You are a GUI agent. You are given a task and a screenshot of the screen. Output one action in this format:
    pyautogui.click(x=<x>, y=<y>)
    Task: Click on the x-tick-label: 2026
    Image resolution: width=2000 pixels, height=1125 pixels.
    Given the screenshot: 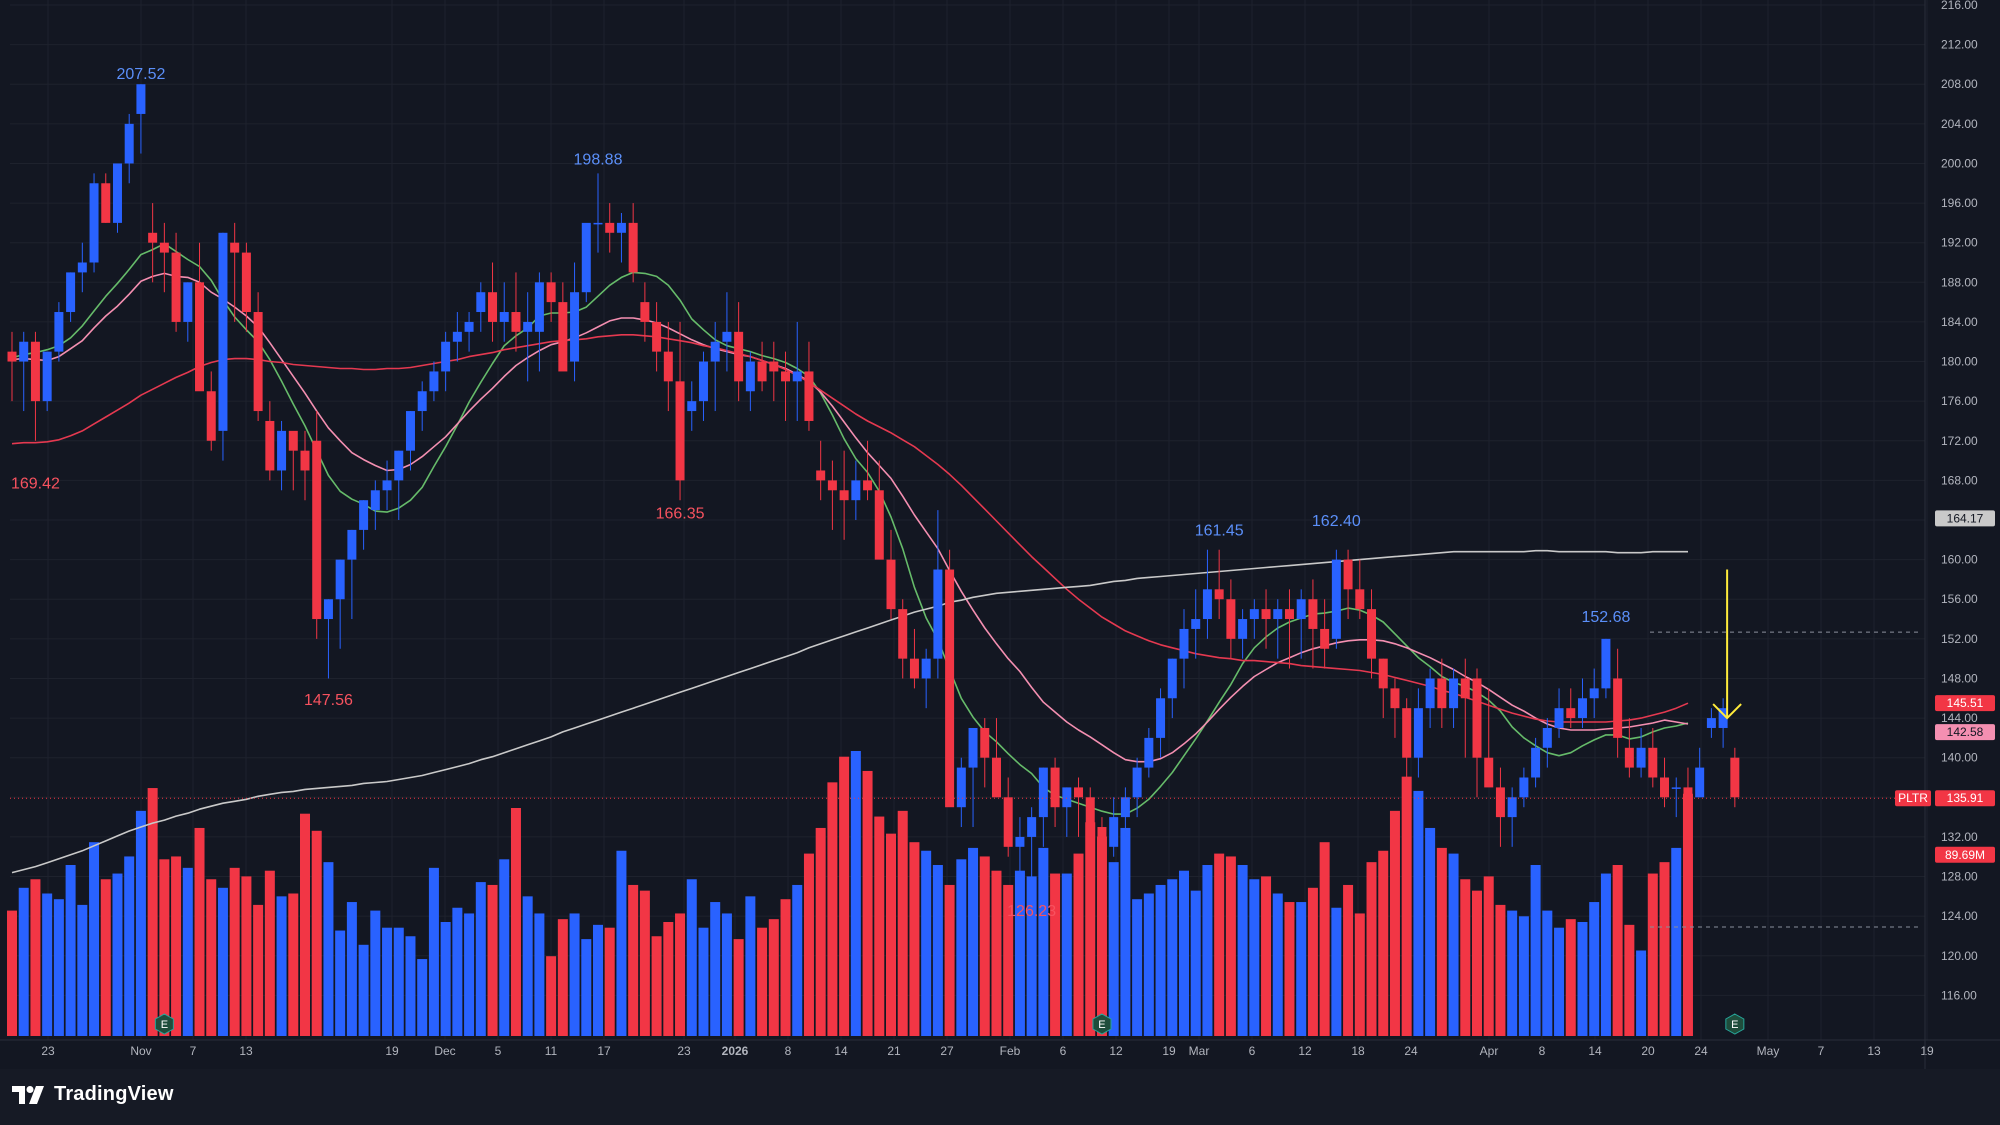 What is the action you would take?
    pyautogui.click(x=735, y=1051)
    